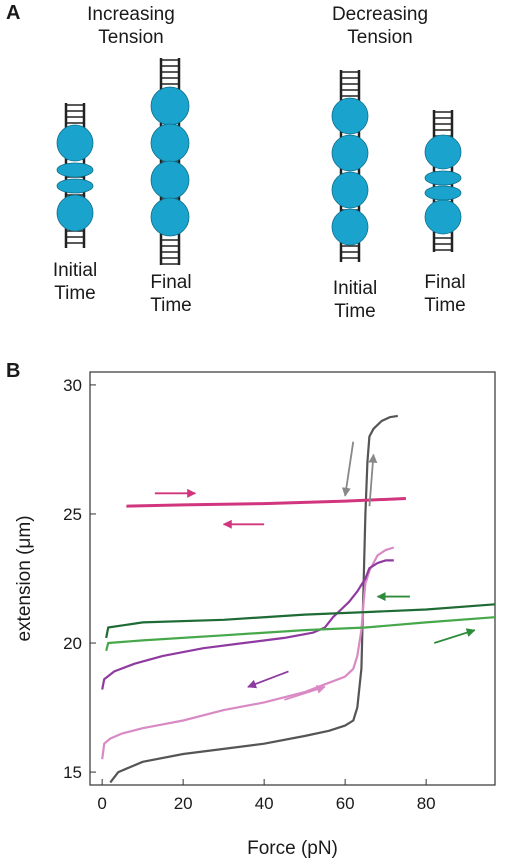  I want to click on increasing-tension-title: Increasing Tension, so click(131, 27).